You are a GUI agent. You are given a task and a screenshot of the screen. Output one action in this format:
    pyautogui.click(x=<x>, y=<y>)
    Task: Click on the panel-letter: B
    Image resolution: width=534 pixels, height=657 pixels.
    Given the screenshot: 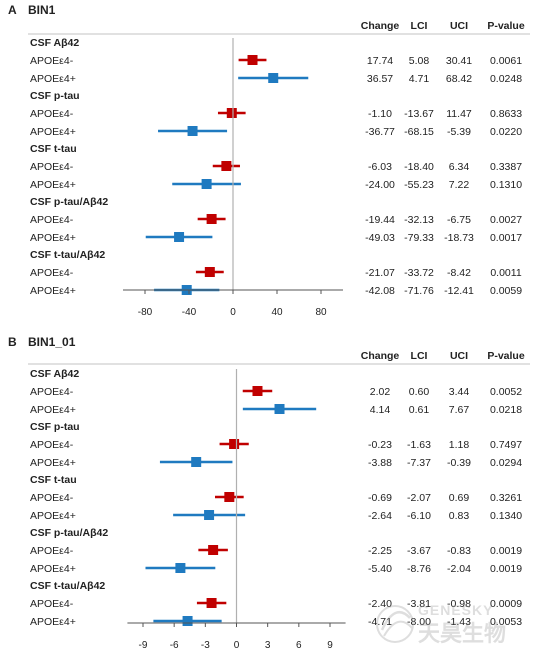 What is the action you would take?
    pyautogui.click(x=12, y=342)
    